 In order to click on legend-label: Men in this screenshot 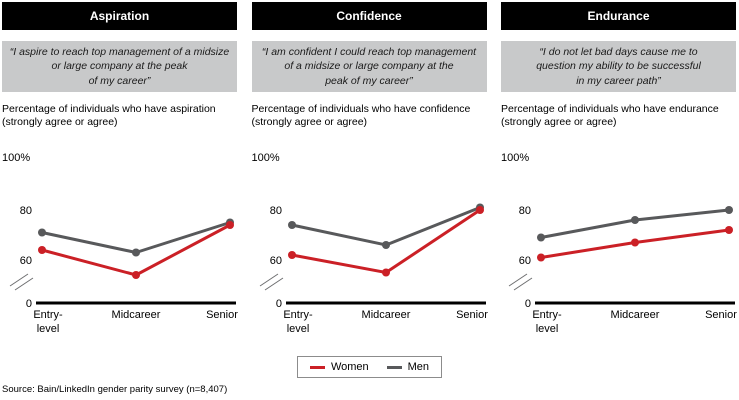, I will do `click(418, 367)`.